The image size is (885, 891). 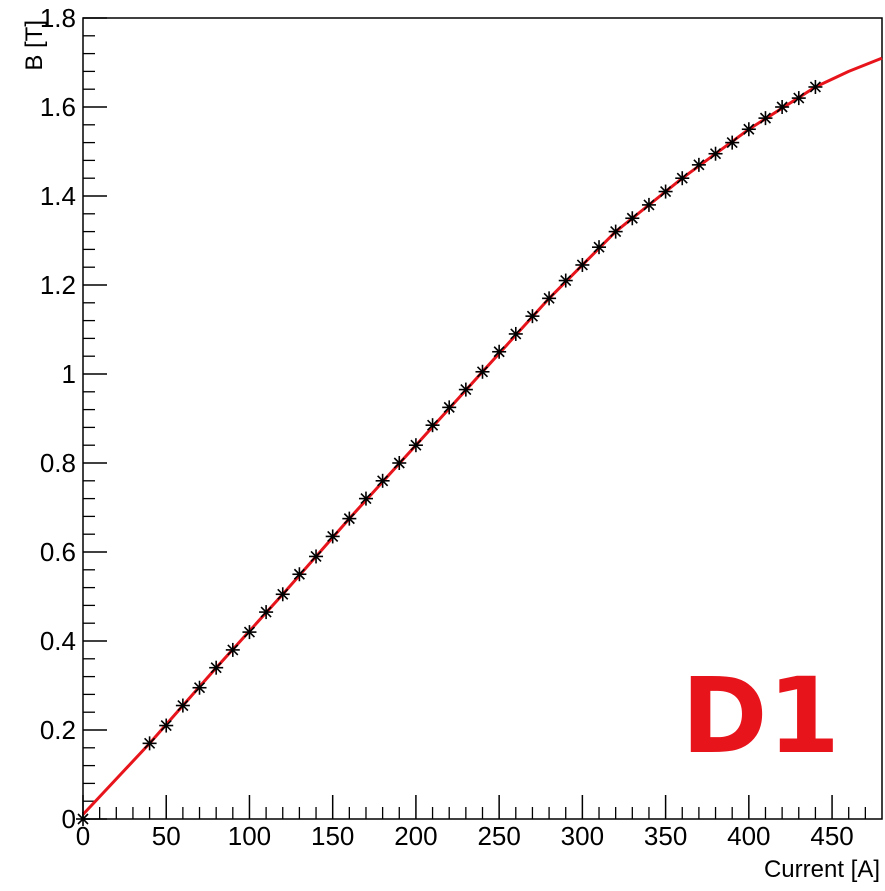 What do you see at coordinates (83, 836) in the screenshot?
I see `x-tick-label: 0` at bounding box center [83, 836].